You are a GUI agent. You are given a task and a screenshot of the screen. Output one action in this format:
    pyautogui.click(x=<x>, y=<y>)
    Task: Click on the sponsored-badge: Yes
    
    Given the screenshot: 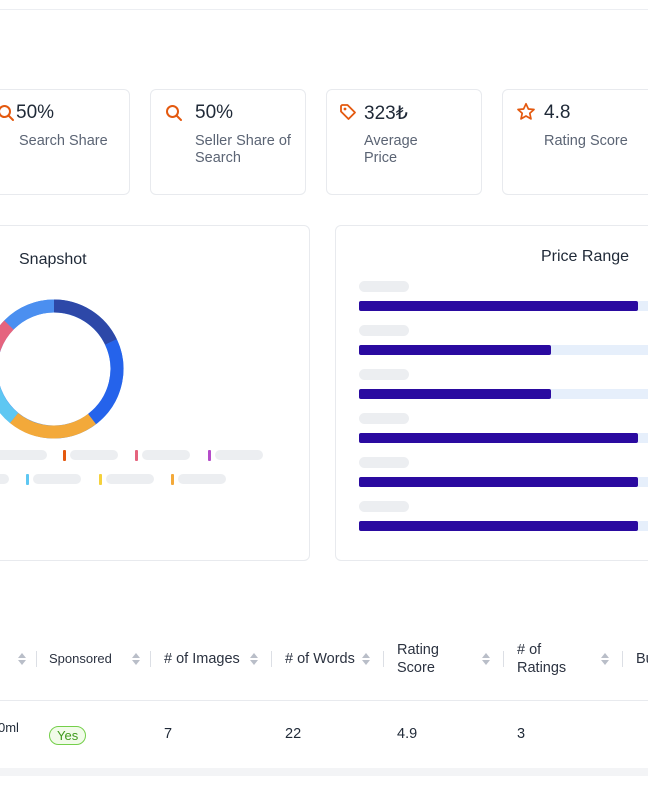 What is the action you would take?
    pyautogui.click(x=68, y=735)
    